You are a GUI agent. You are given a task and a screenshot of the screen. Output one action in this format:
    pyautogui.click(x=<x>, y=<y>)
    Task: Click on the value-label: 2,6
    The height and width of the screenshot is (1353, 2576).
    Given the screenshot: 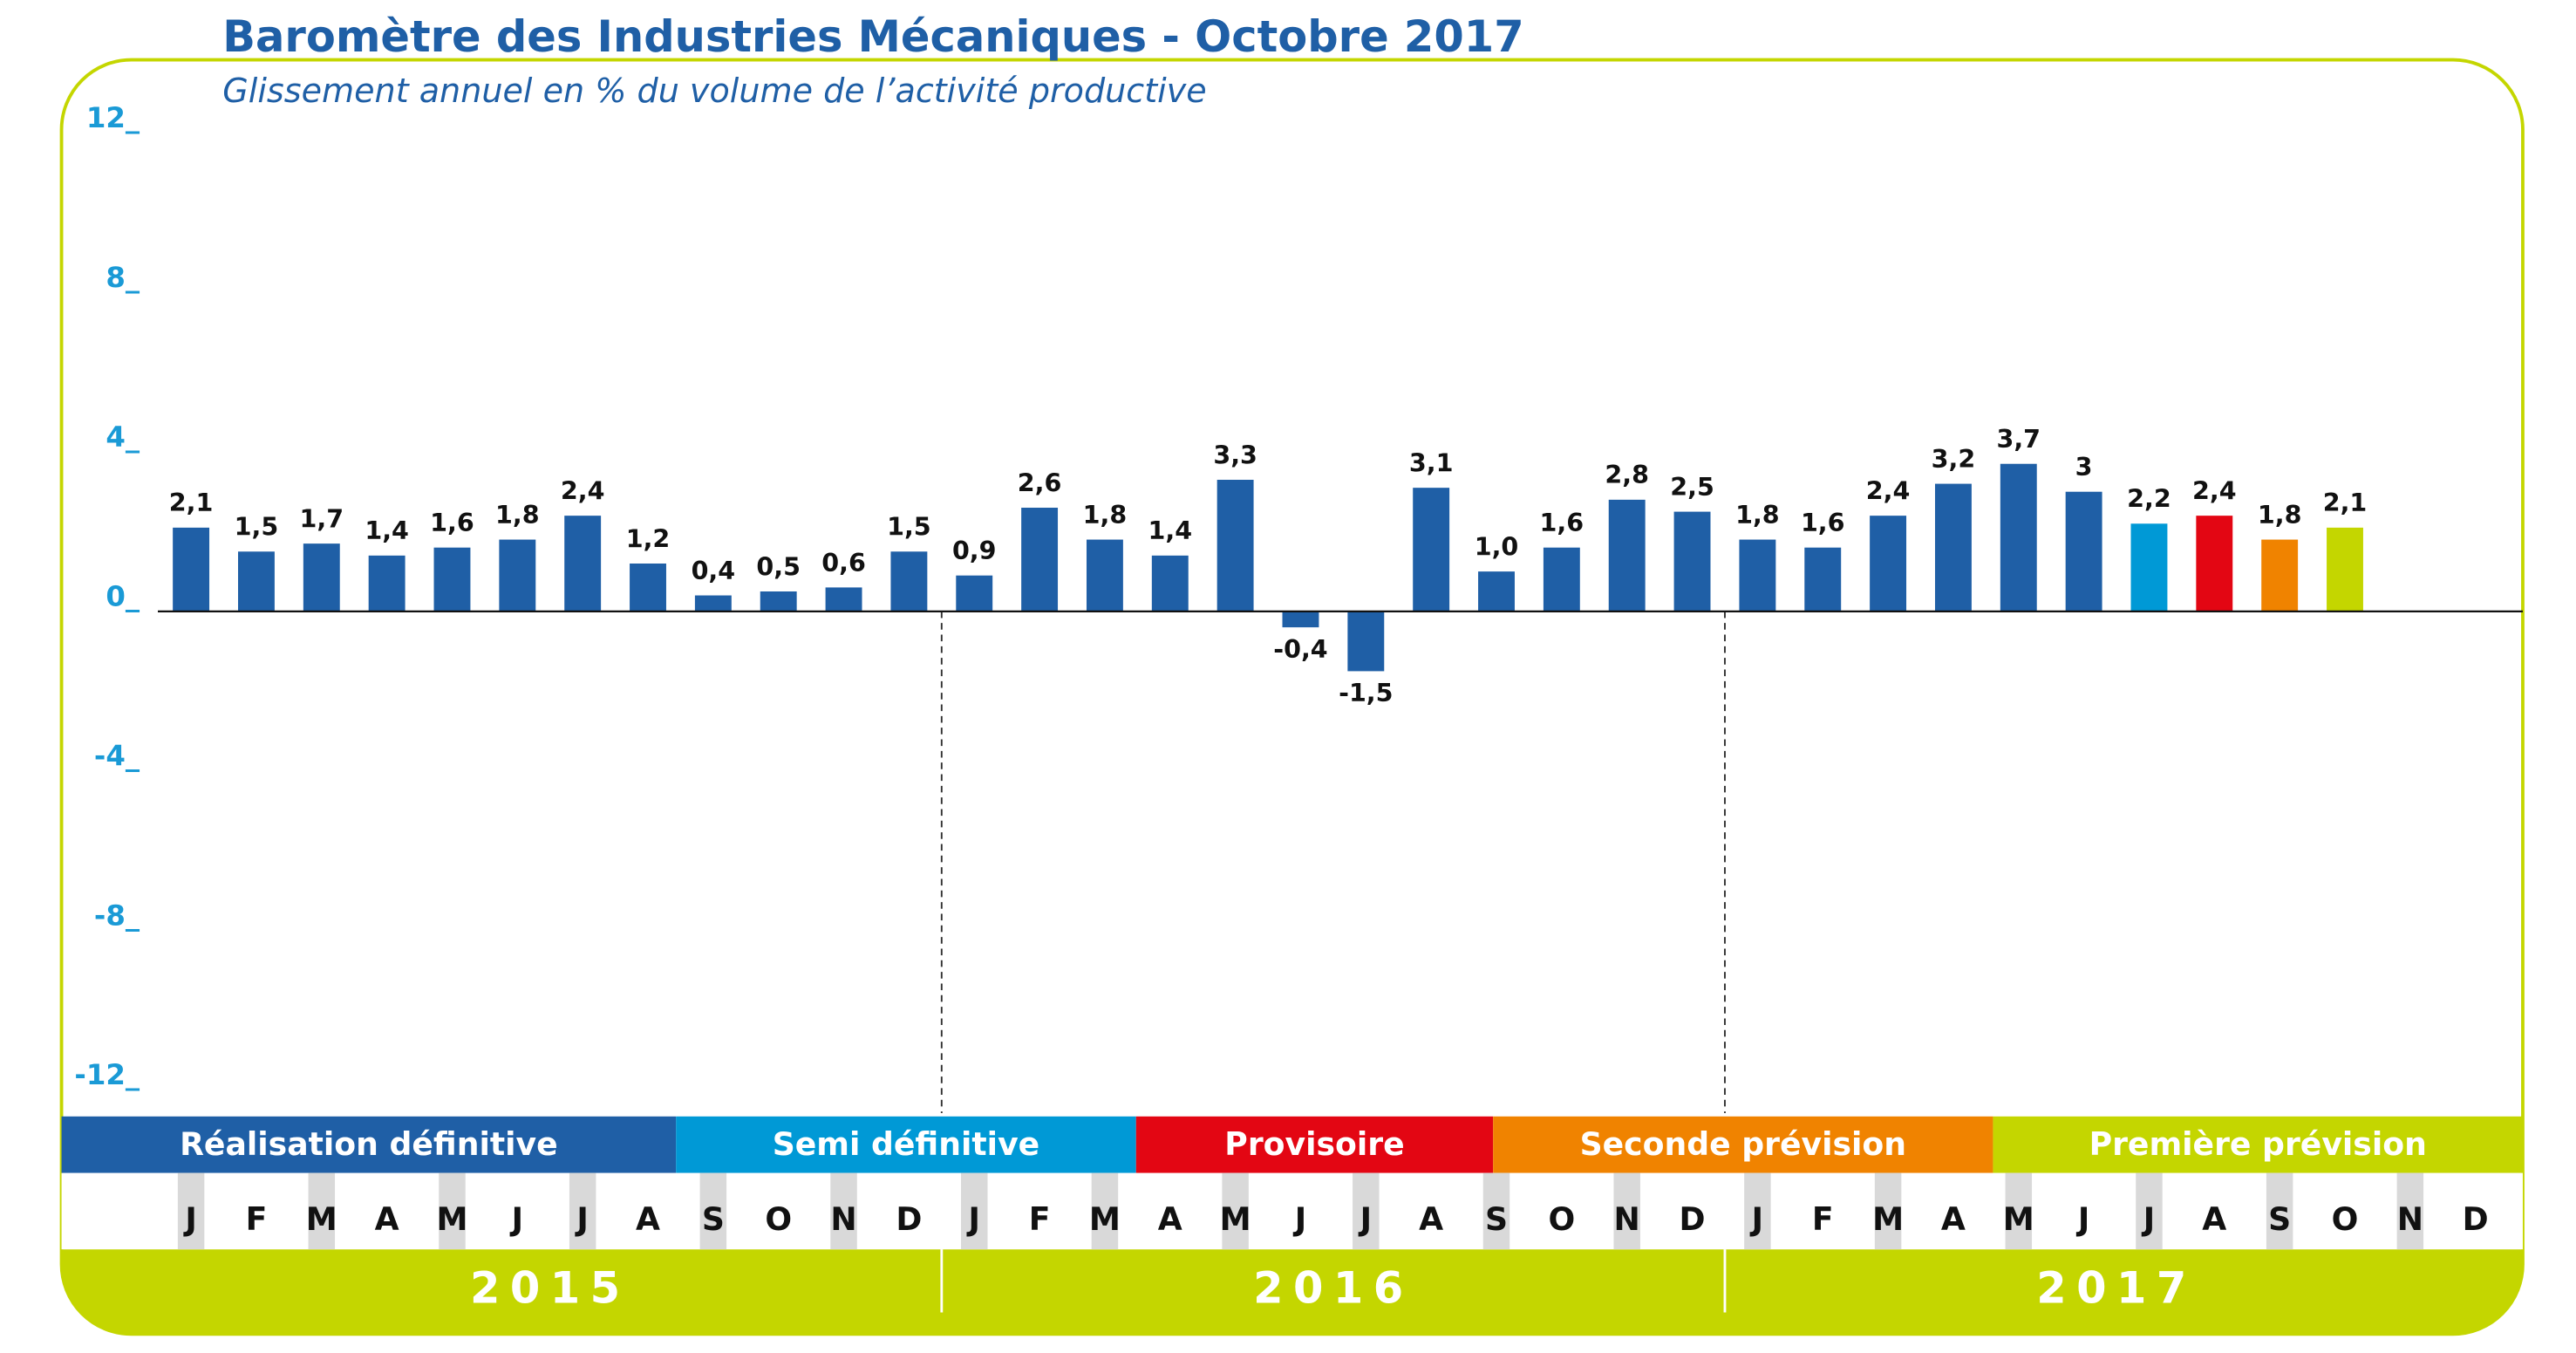 What is the action you would take?
    pyautogui.click(x=1040, y=482)
    